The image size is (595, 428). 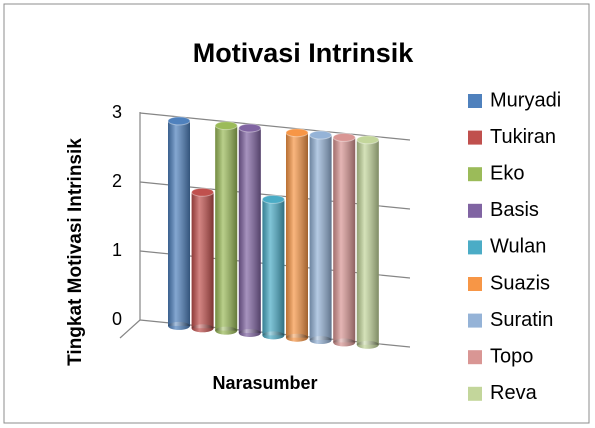 I want to click on y-tick-label: 3, so click(x=117, y=112).